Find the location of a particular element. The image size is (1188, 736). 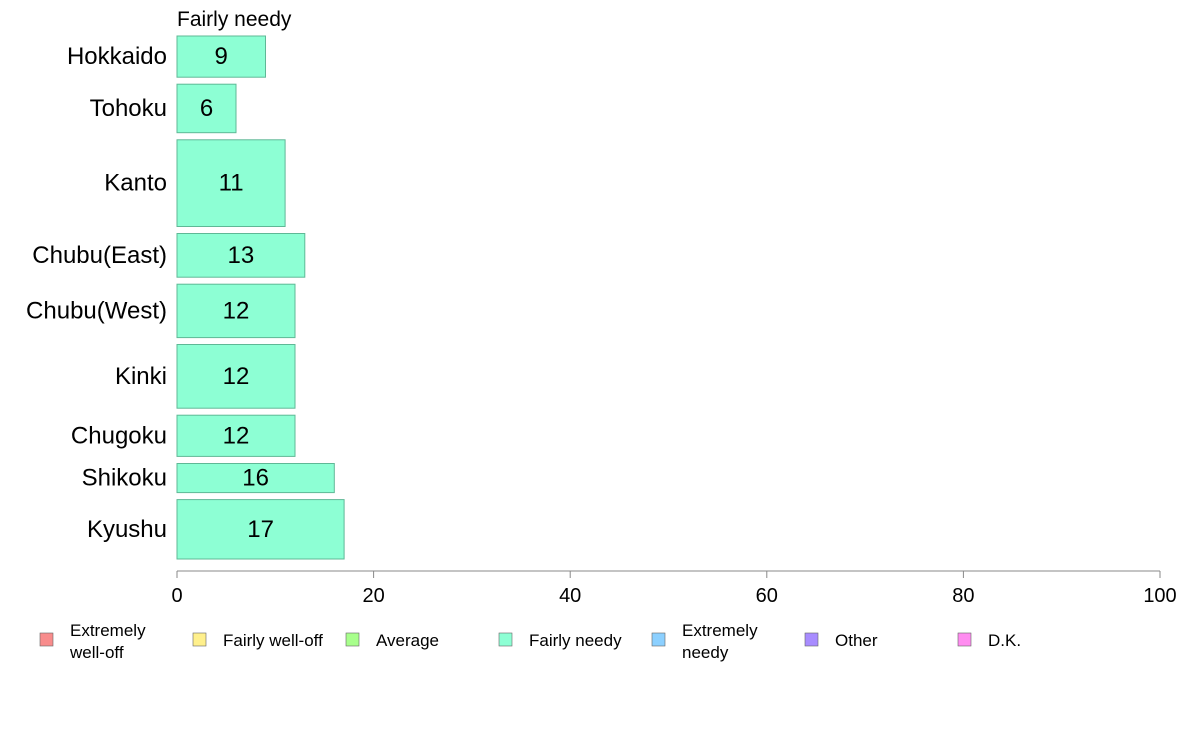

bar-chubu-west is located at coordinates (236, 311).